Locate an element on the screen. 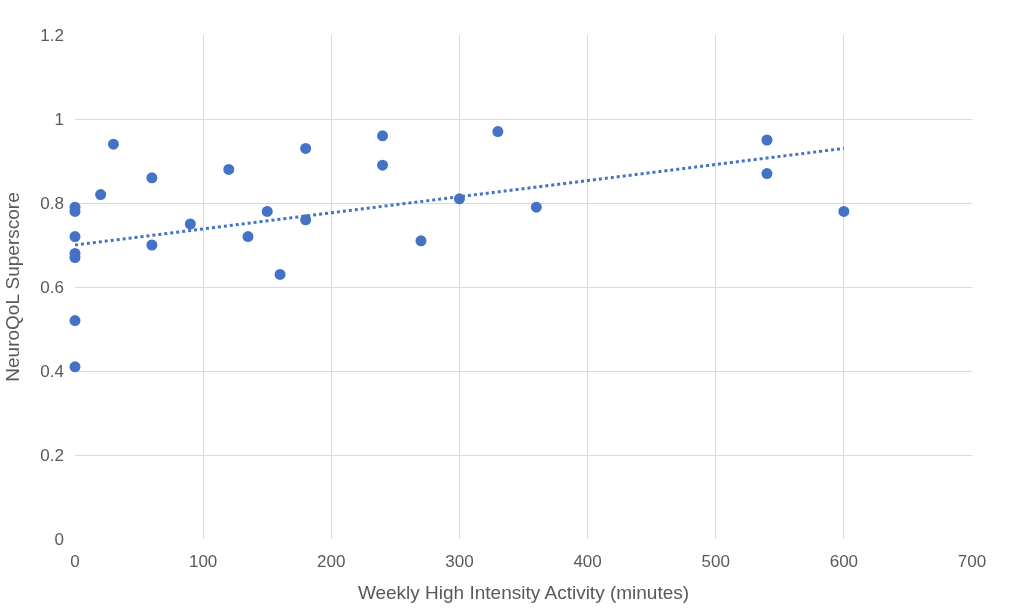 The height and width of the screenshot is (611, 1012). y-axis-title: NeuroQoL Superscore is located at coordinates (13, 287).